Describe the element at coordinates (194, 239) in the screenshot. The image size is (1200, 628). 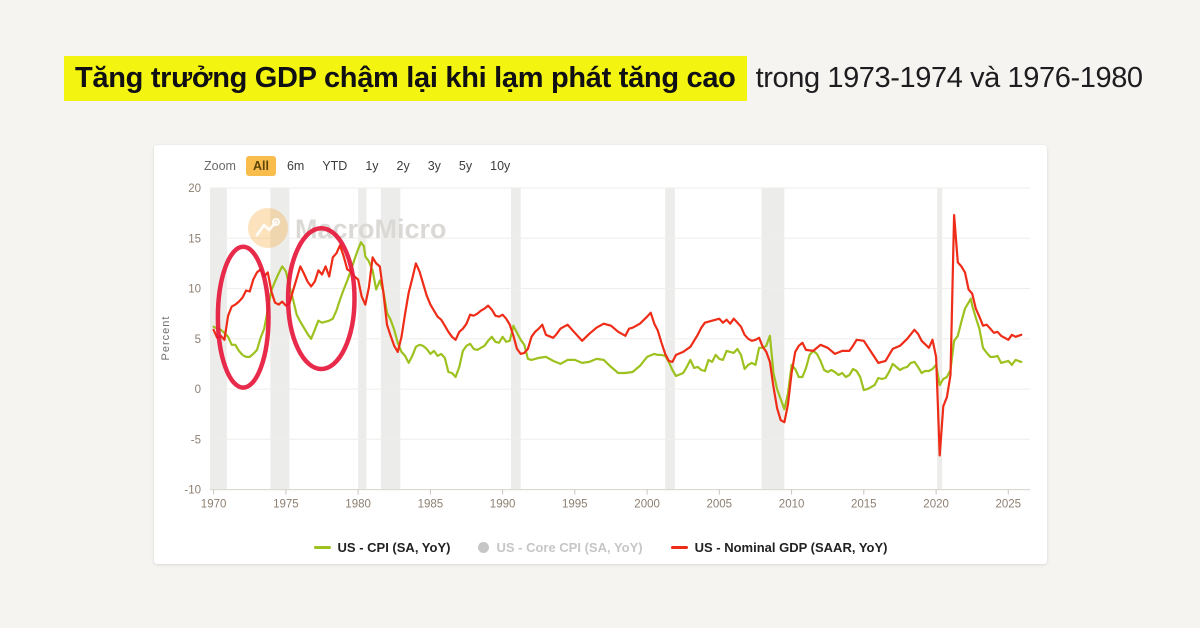
I see `y-tick-label: 15` at that location.